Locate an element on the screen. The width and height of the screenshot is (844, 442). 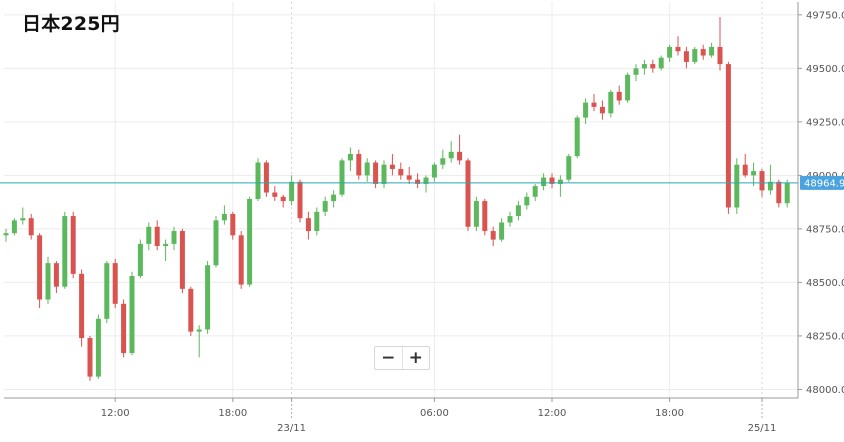
last-price-tag is located at coordinates (822, 182).